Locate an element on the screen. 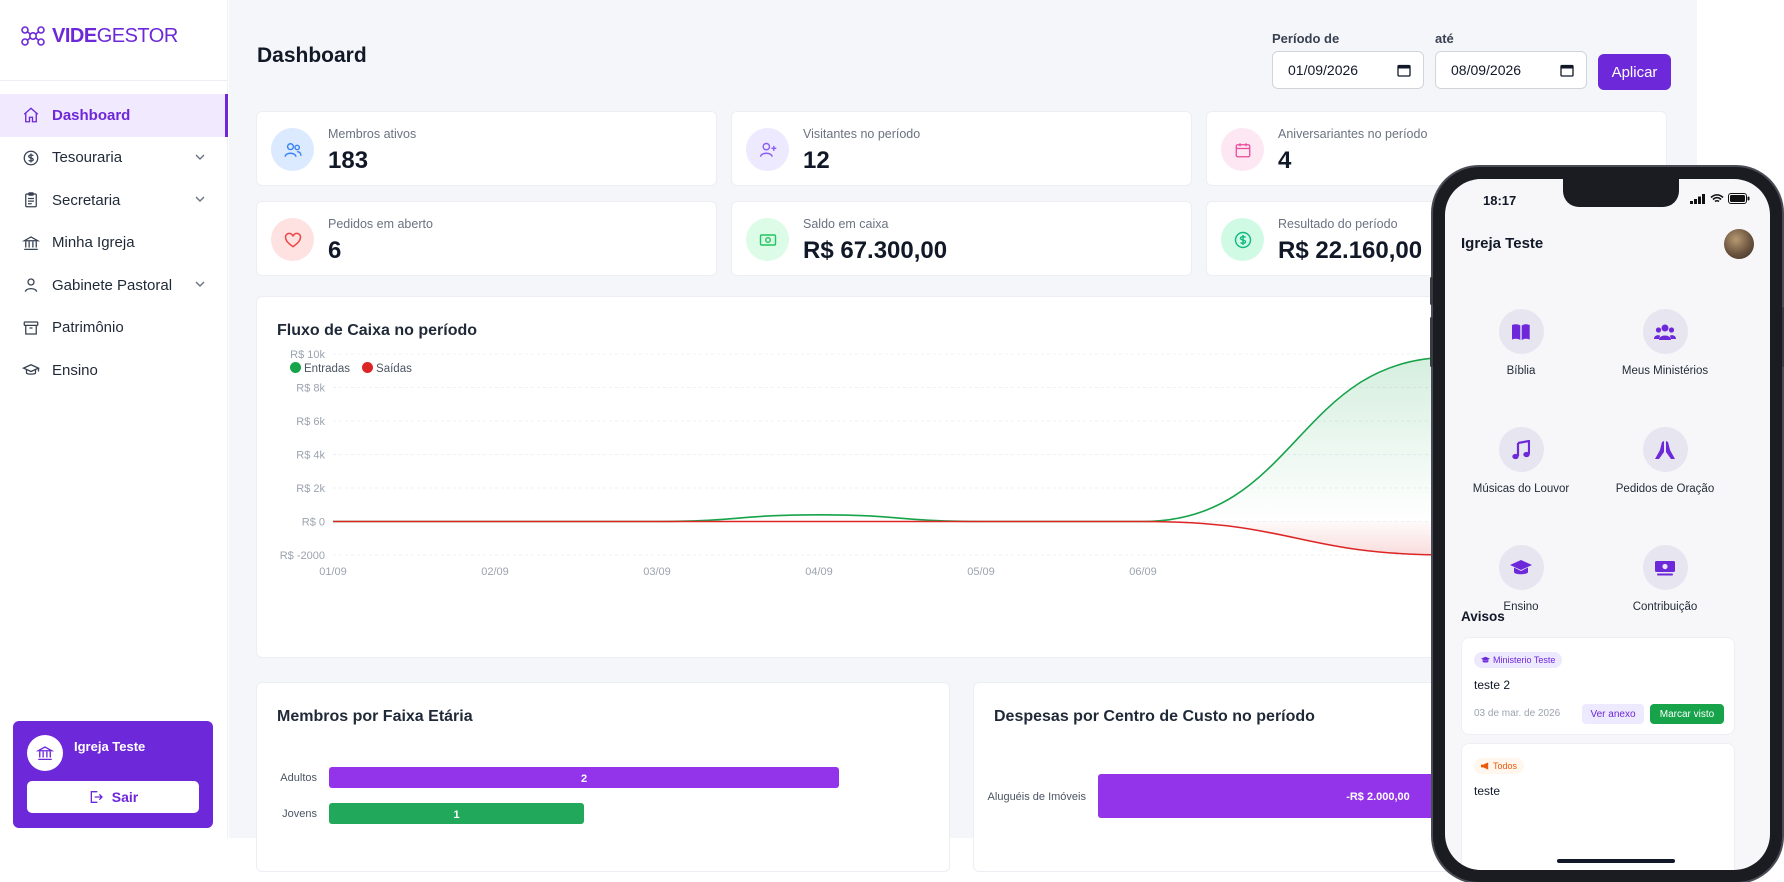  church-avatar is located at coordinates (45, 753).